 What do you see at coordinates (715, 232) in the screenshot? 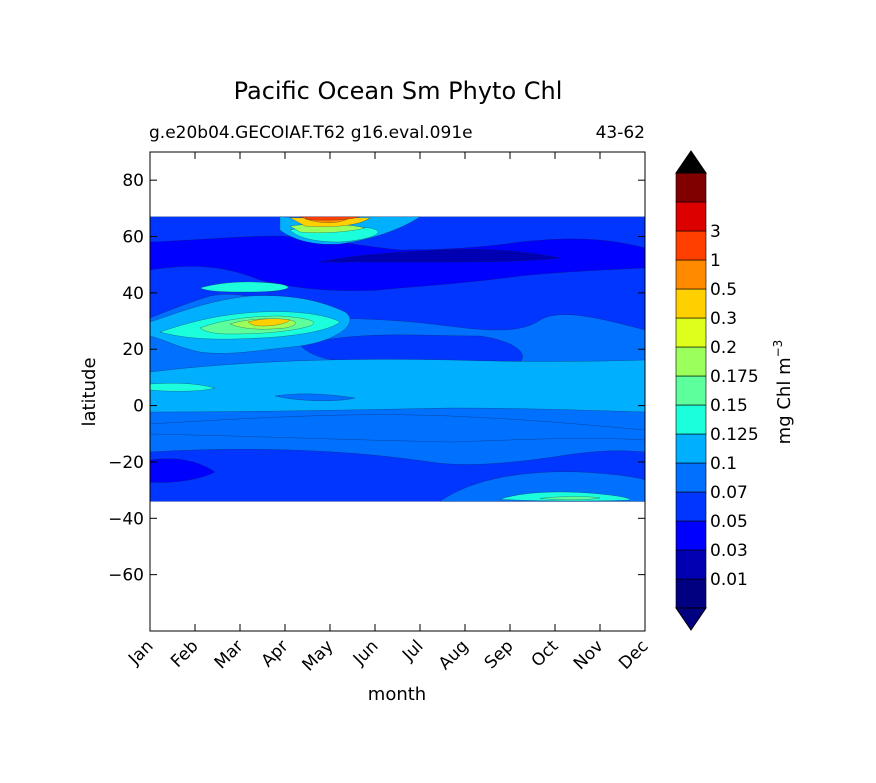
I see `colorbar-tick-label: 3` at bounding box center [715, 232].